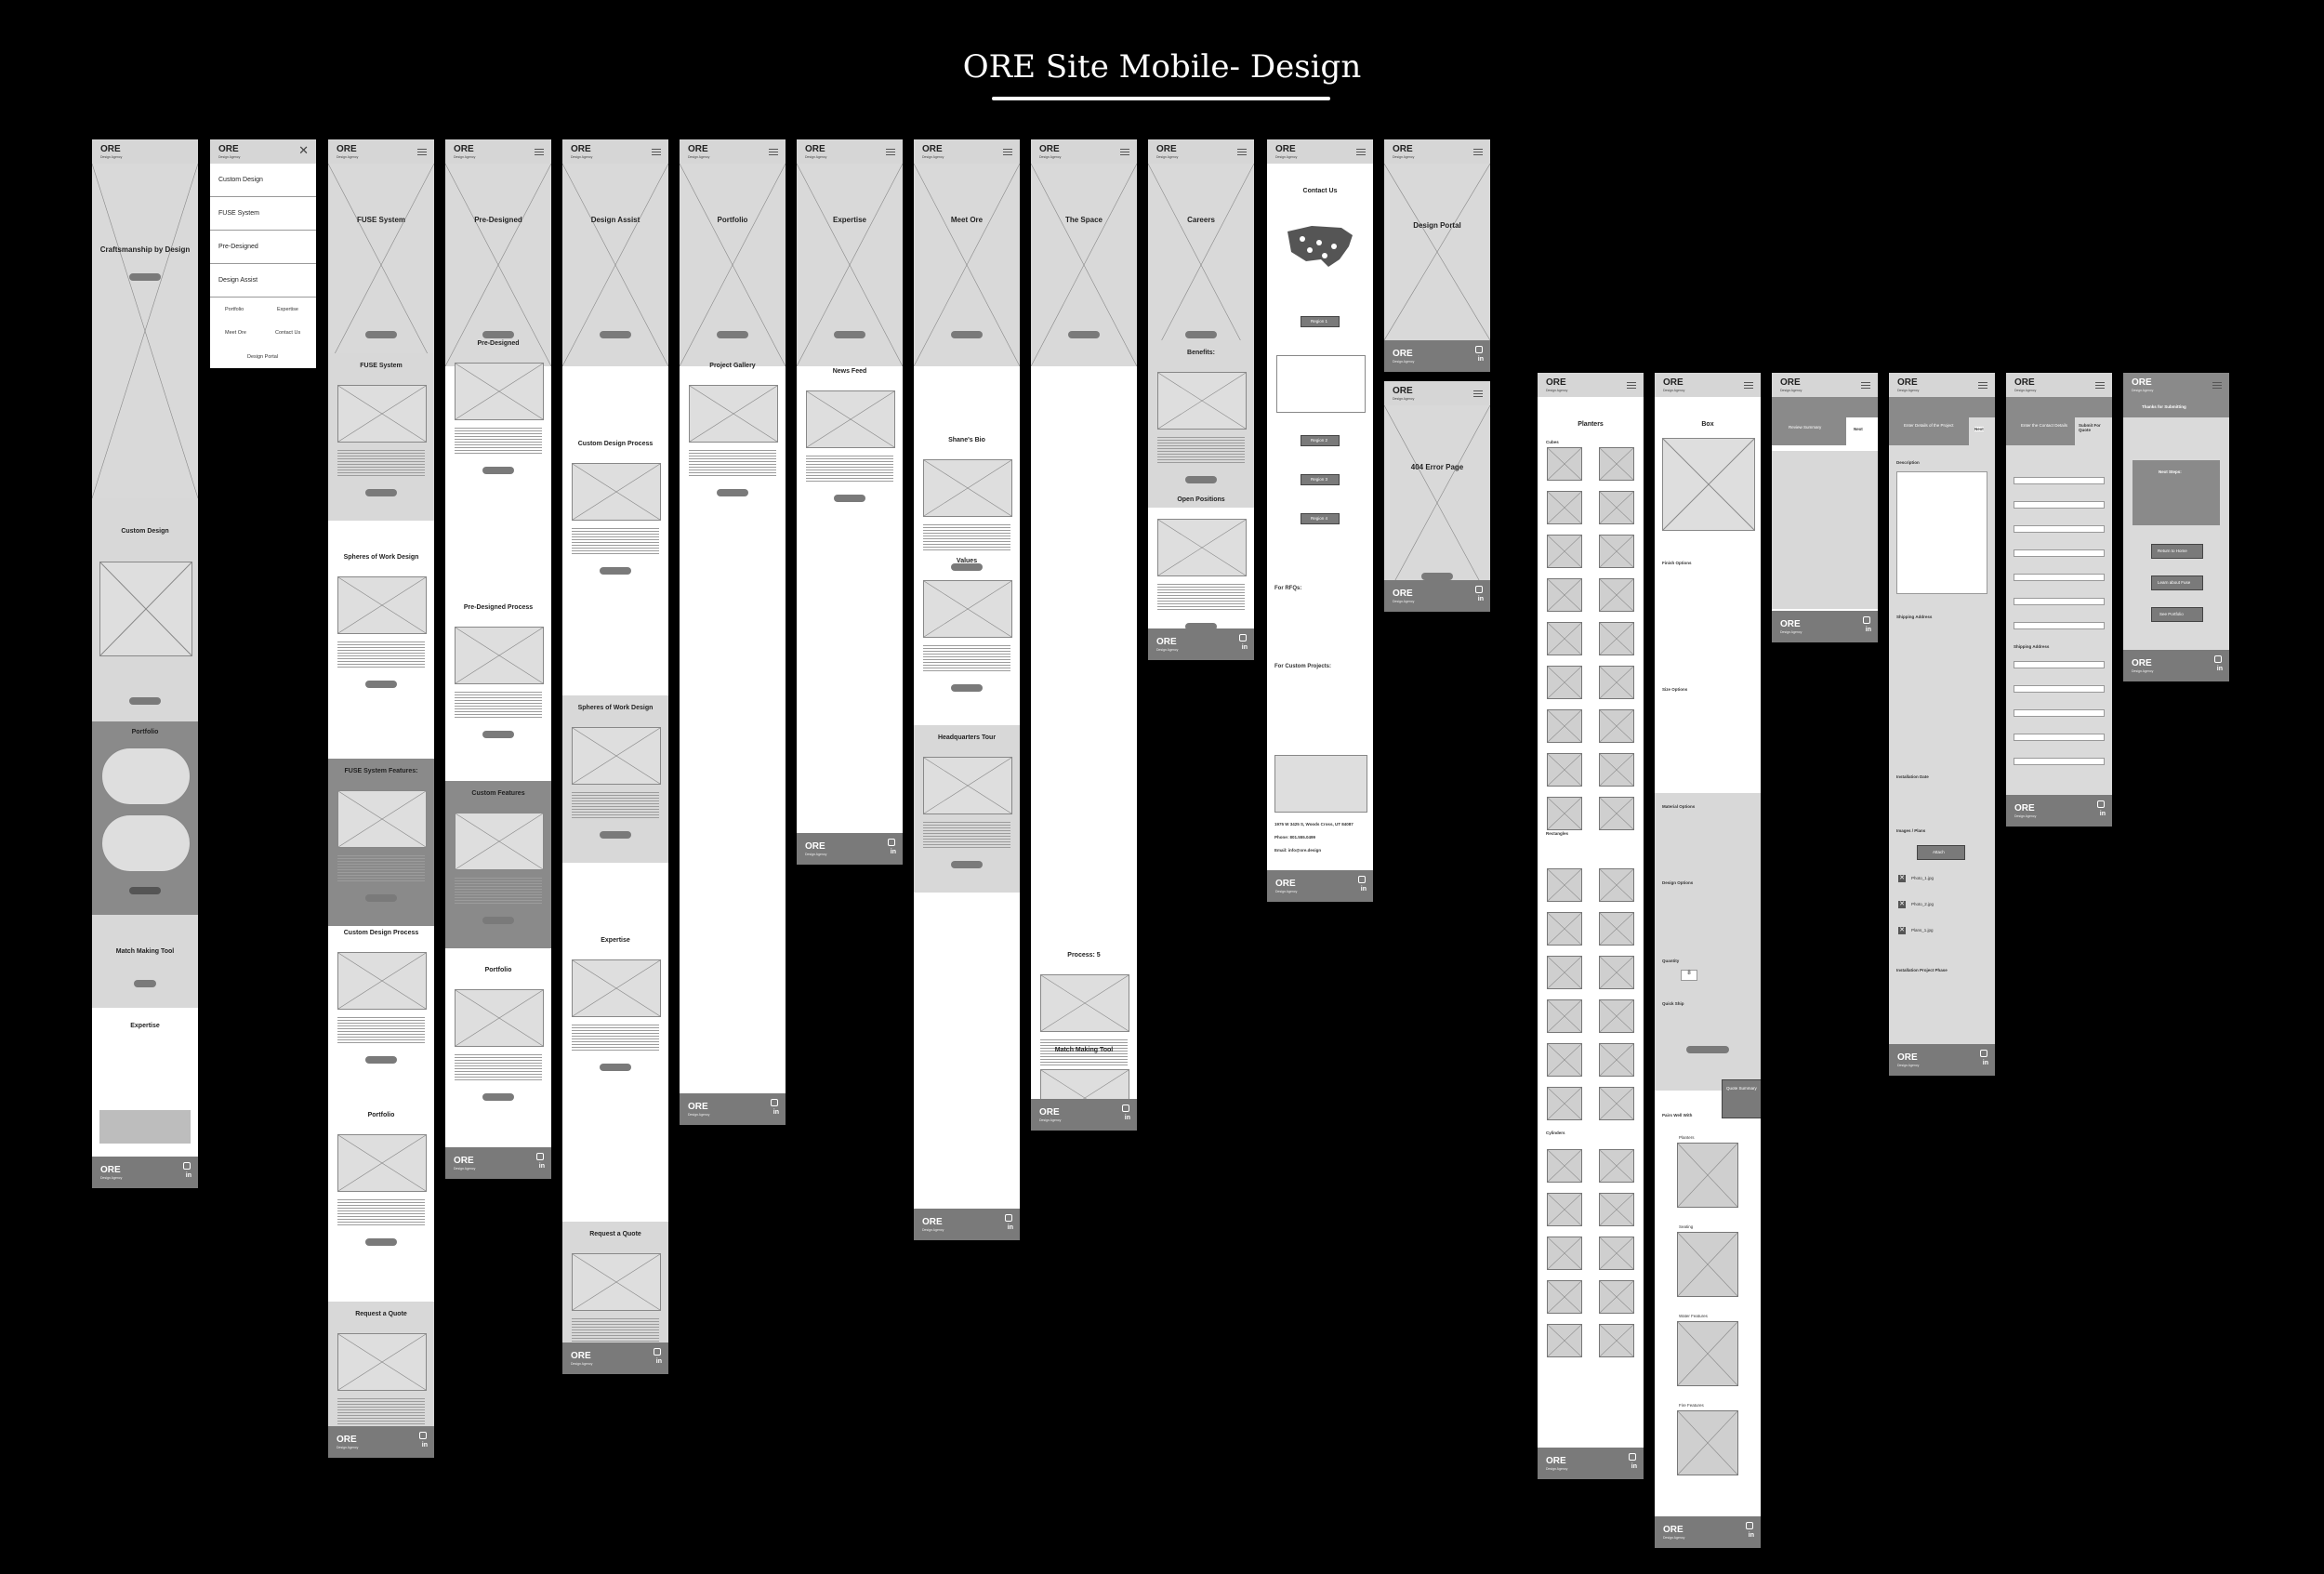 The image size is (2324, 1574). I want to click on match-button, so click(145, 984).